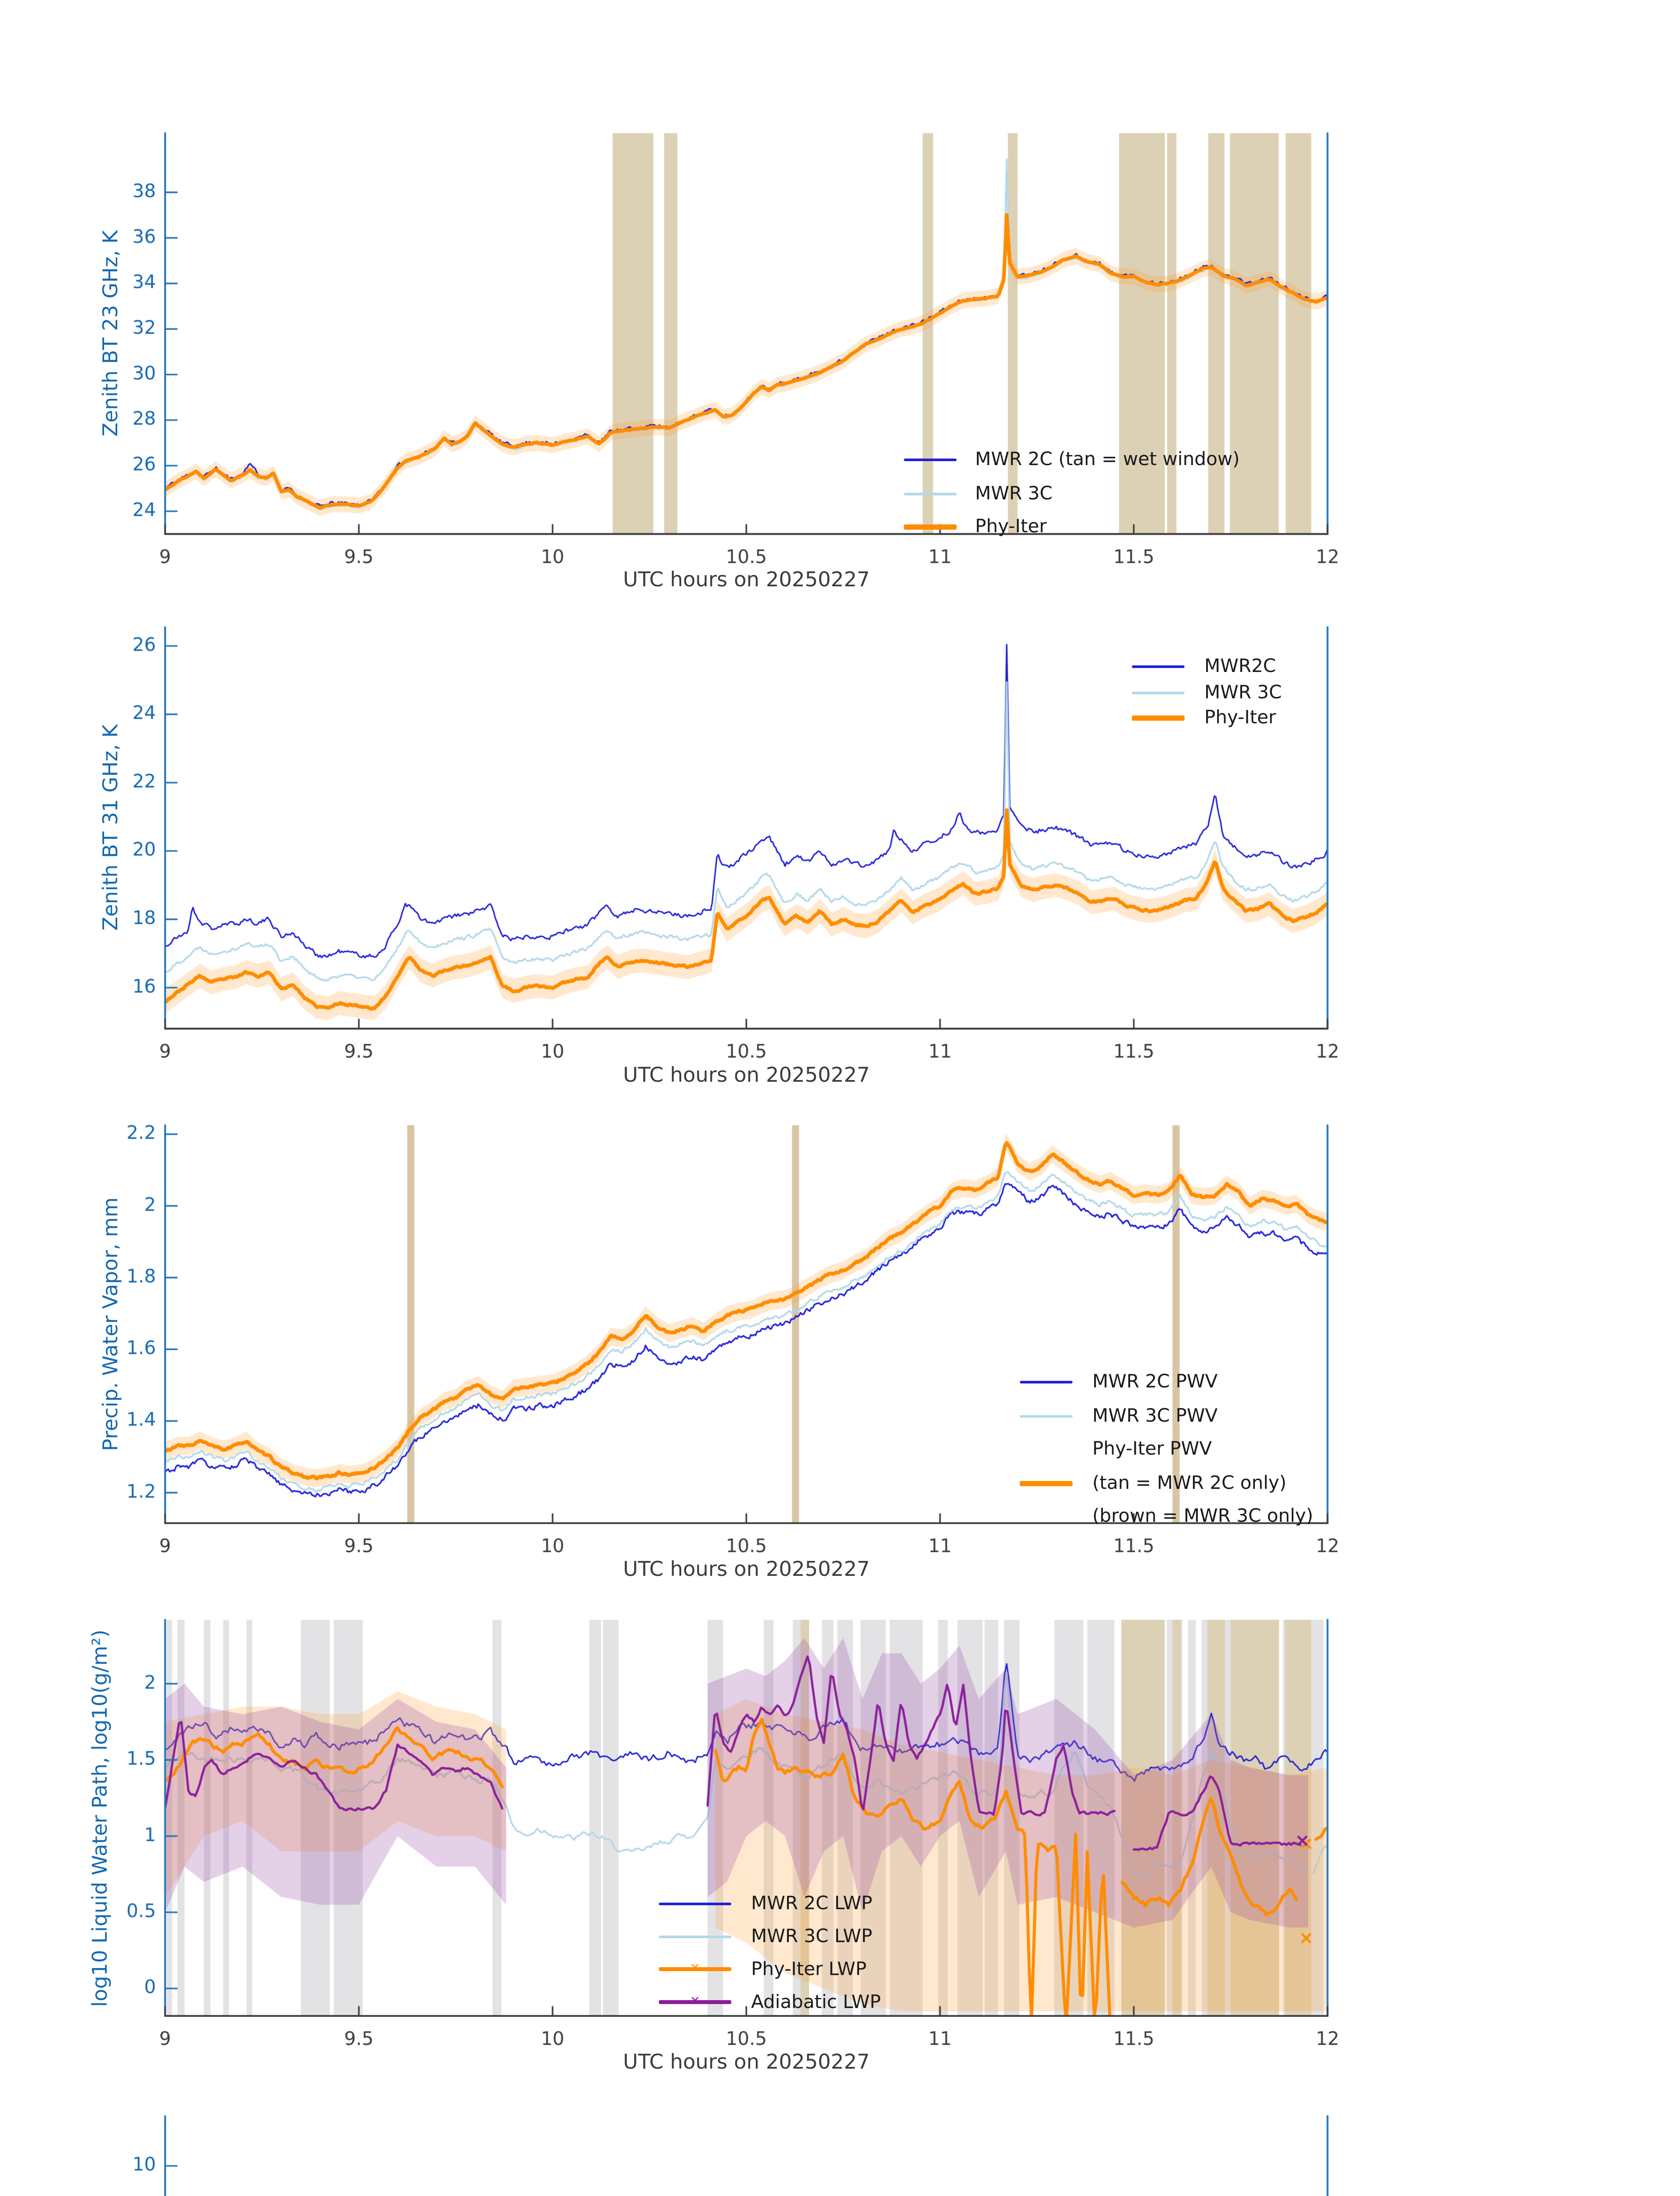  I want to click on legend-entry: MWR 2C LWP, so click(770, 1904).